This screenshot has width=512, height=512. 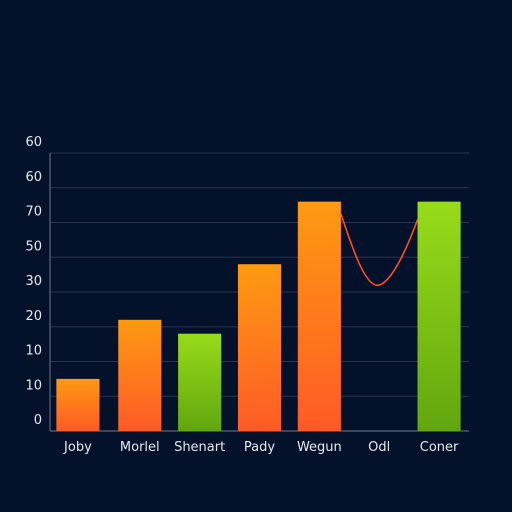 I want to click on x-axis-labels: Joby Morlel Shenart Pady Wegun Odl Coner, so click(x=261, y=447).